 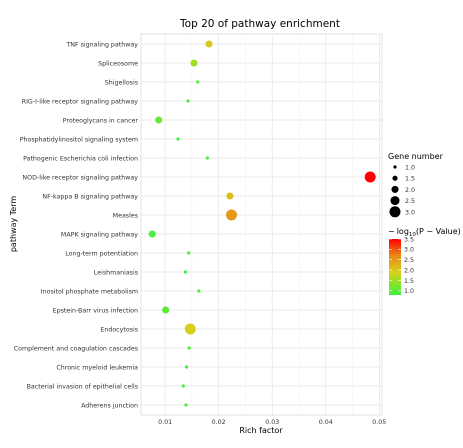 What do you see at coordinates (76, 349) in the screenshot?
I see `y-tick-label: Complement and coagulation cascades` at bounding box center [76, 349].